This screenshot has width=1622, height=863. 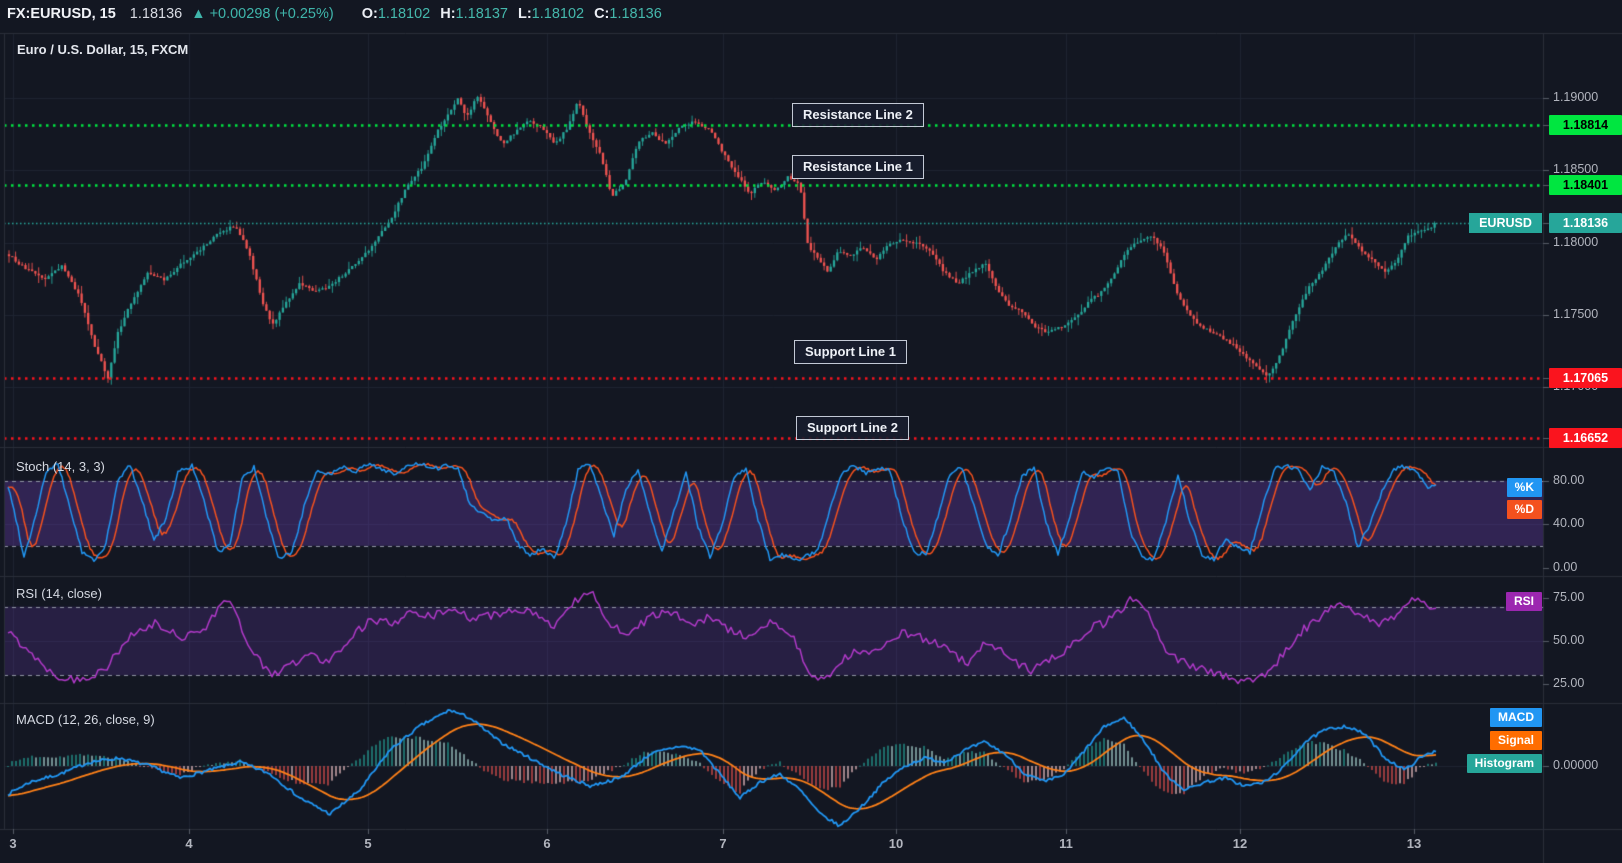 What do you see at coordinates (1585, 378) in the screenshot?
I see `price-level-badge: 1.17065` at bounding box center [1585, 378].